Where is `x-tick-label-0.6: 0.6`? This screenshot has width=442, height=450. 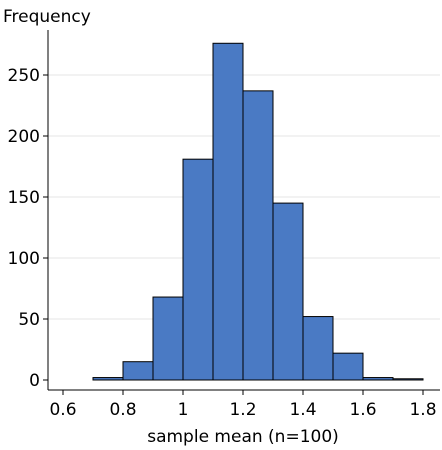 x-tick-label-0.6: 0.6 is located at coordinates (62, 410).